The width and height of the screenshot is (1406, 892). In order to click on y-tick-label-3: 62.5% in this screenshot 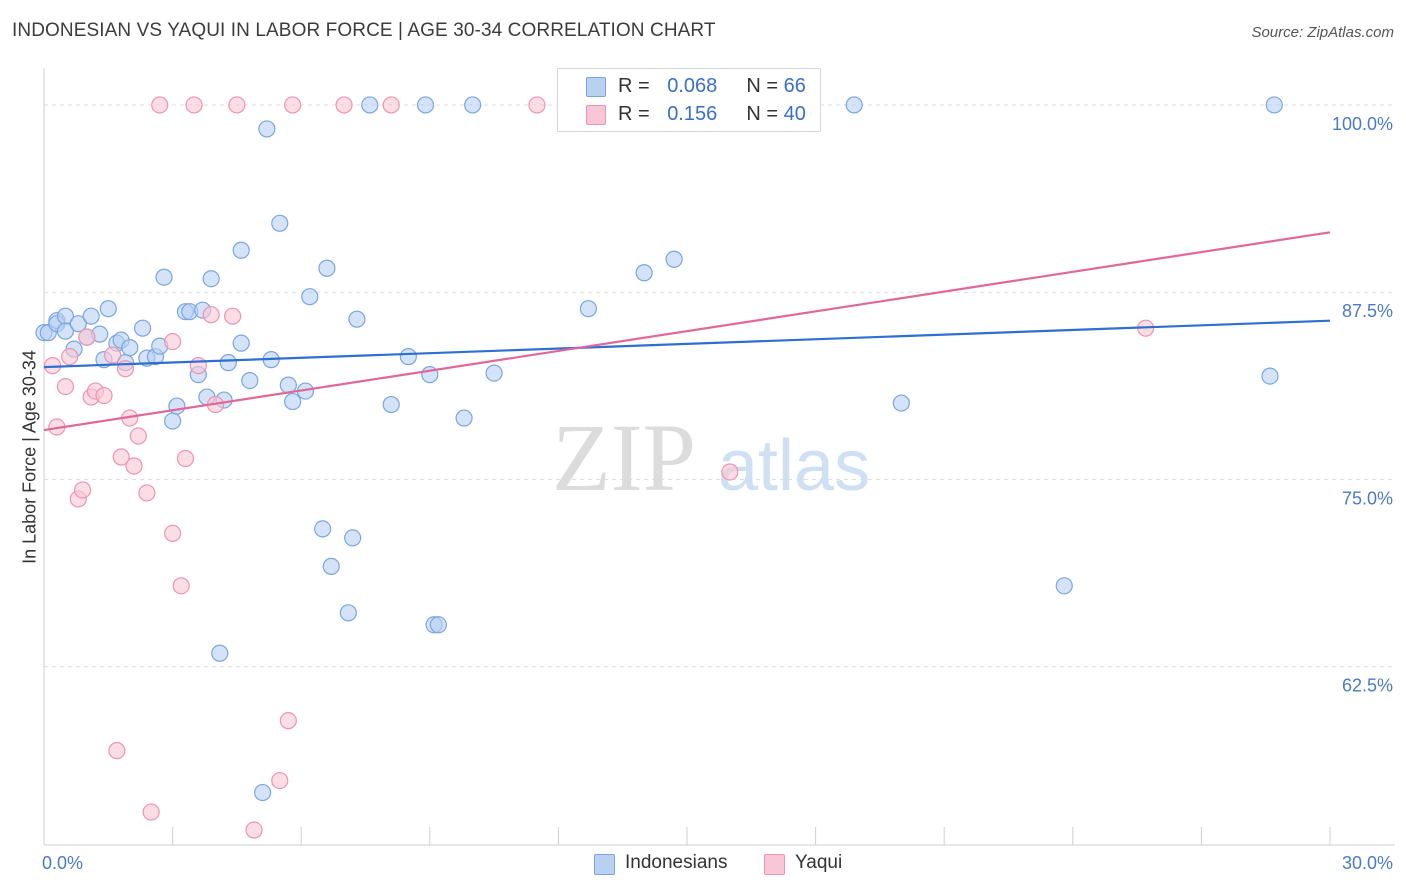, I will do `click(1367, 686)`.